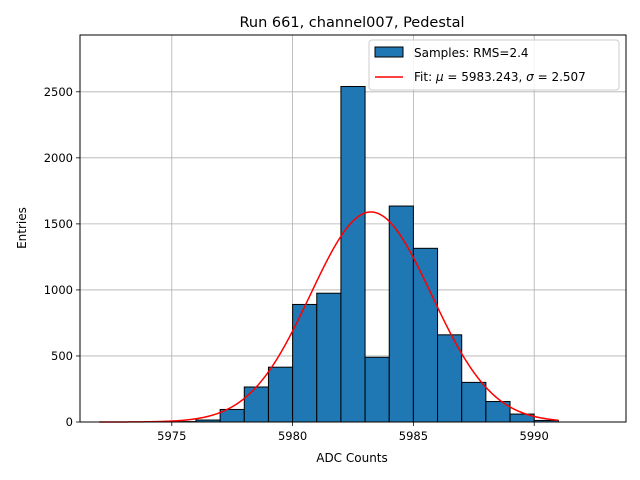 The image size is (640, 480). Describe the element at coordinates (389, 52) in the screenshot. I see `legend-swatch-samples` at that location.